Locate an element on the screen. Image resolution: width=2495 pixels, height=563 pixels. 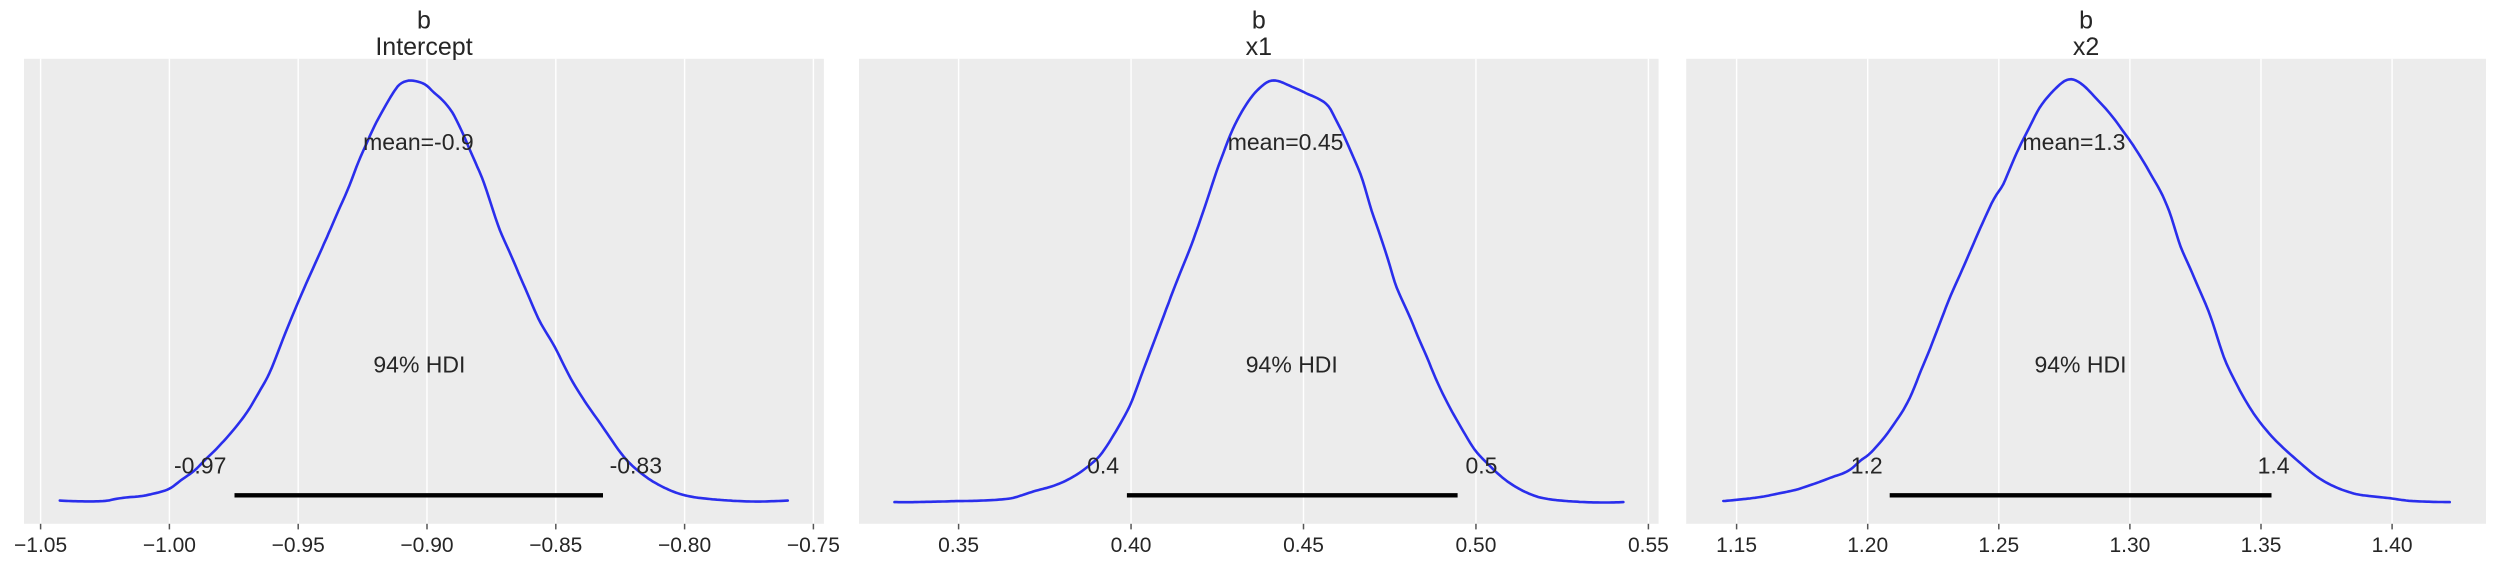
svg-text: Intercept is located at coordinates (423, 47).